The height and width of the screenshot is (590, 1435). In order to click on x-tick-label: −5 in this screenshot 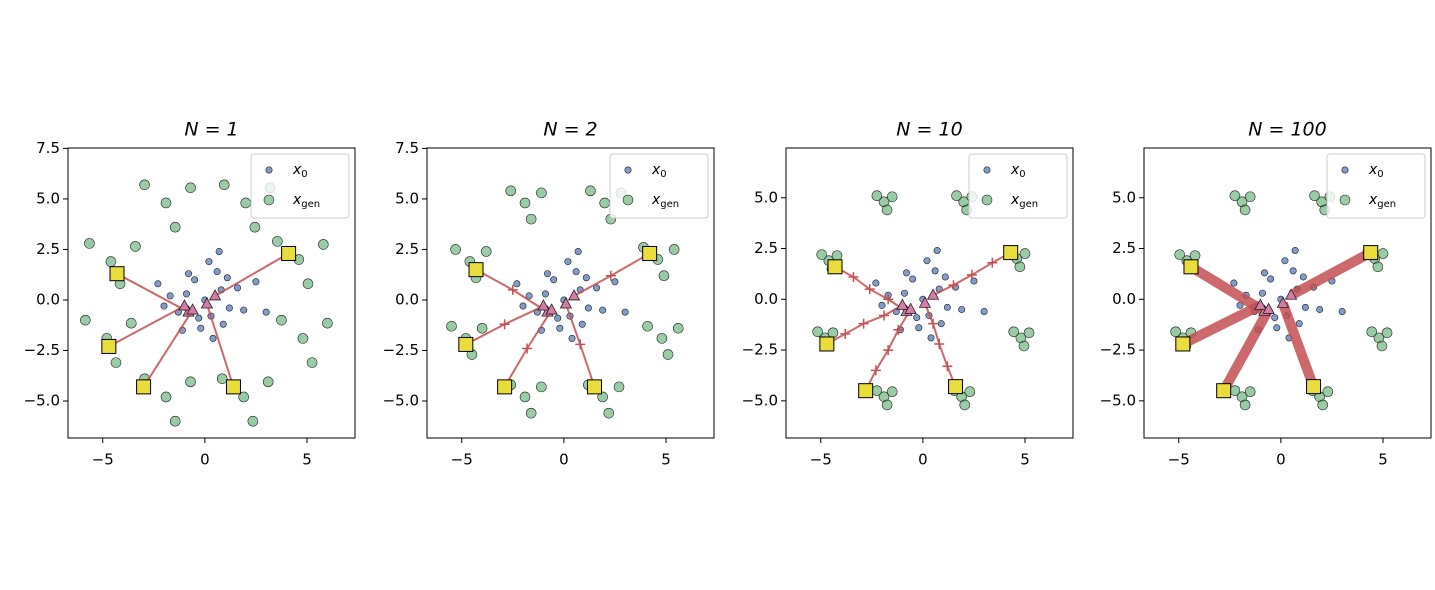, I will do `click(462, 460)`.